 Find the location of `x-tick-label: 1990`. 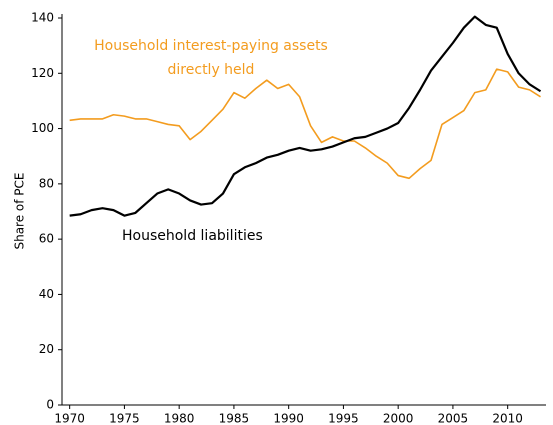

x-tick-label: 1990 is located at coordinates (288, 418).